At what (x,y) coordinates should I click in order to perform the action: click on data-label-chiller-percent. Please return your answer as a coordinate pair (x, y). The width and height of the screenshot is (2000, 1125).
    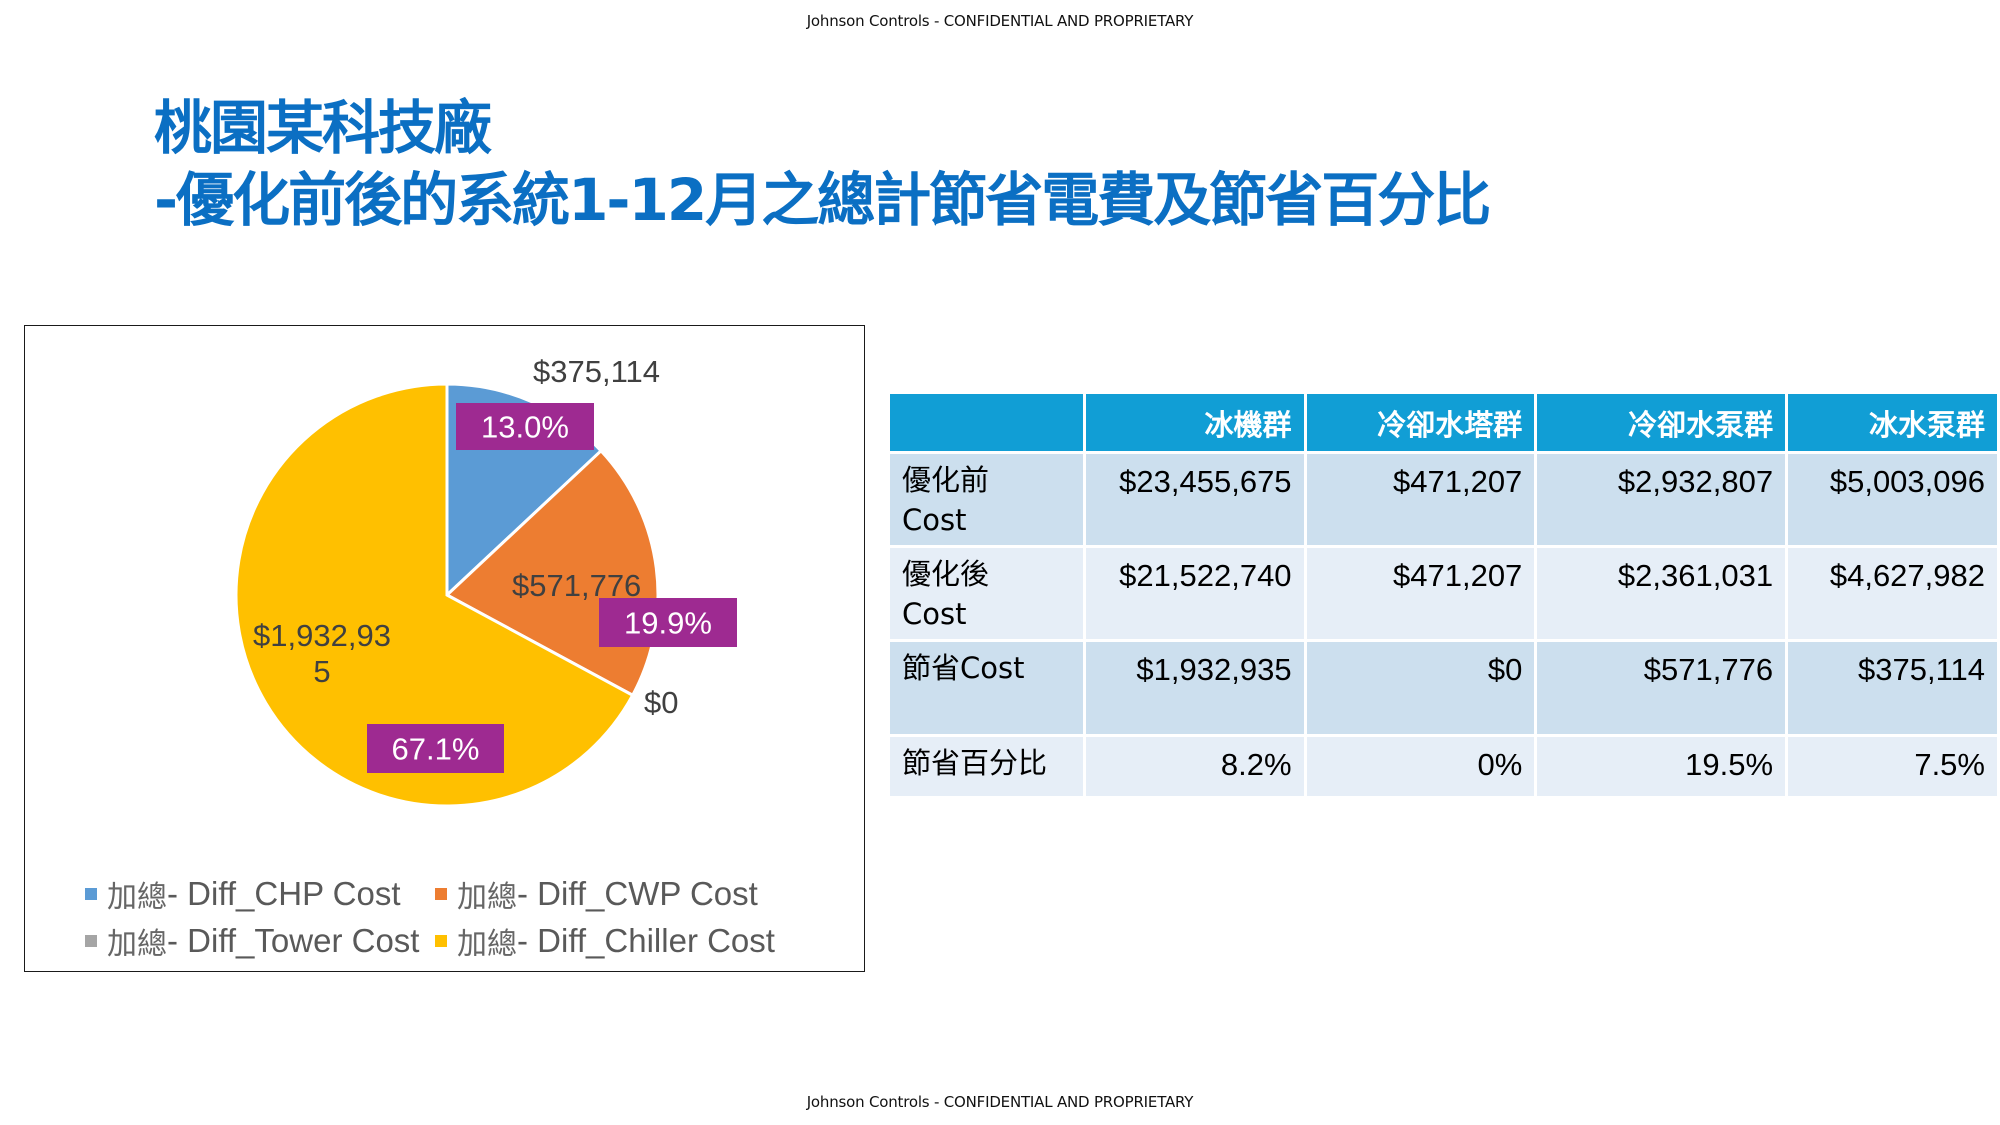
    Looking at the image, I should click on (435, 748).